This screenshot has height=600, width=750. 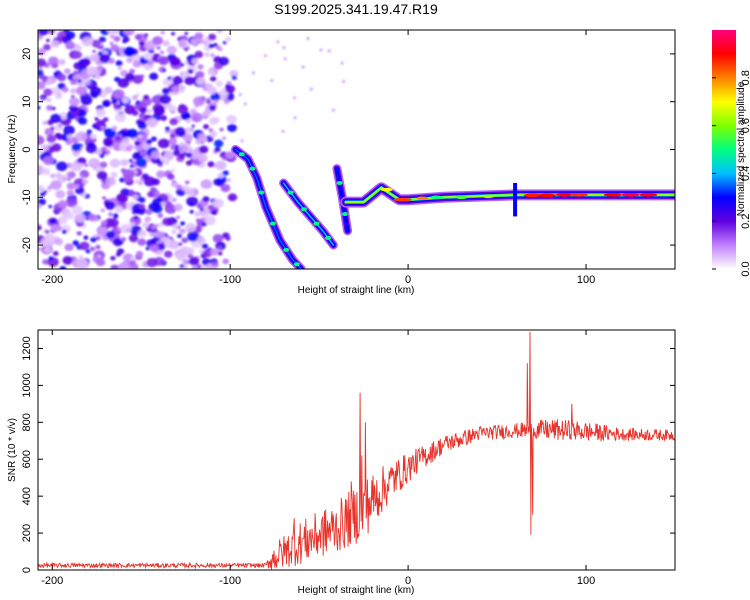 What do you see at coordinates (402, 199) in the screenshot?
I see `spectrogram-hotspot` at bounding box center [402, 199].